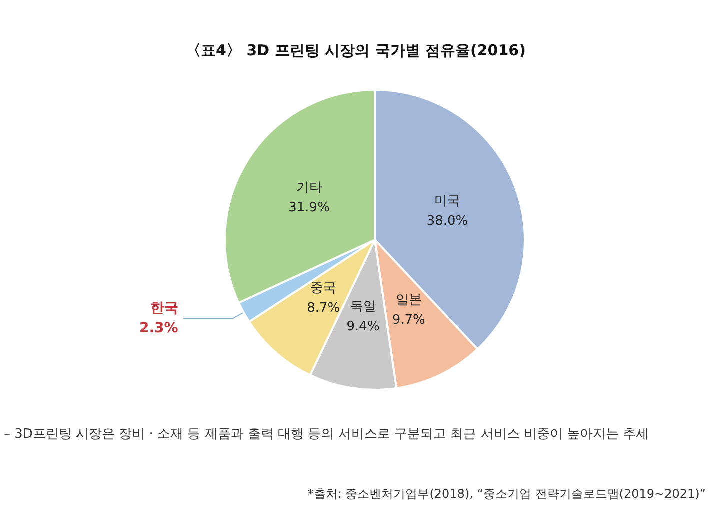  I want to click on slice-label: 일본, so click(409, 300).